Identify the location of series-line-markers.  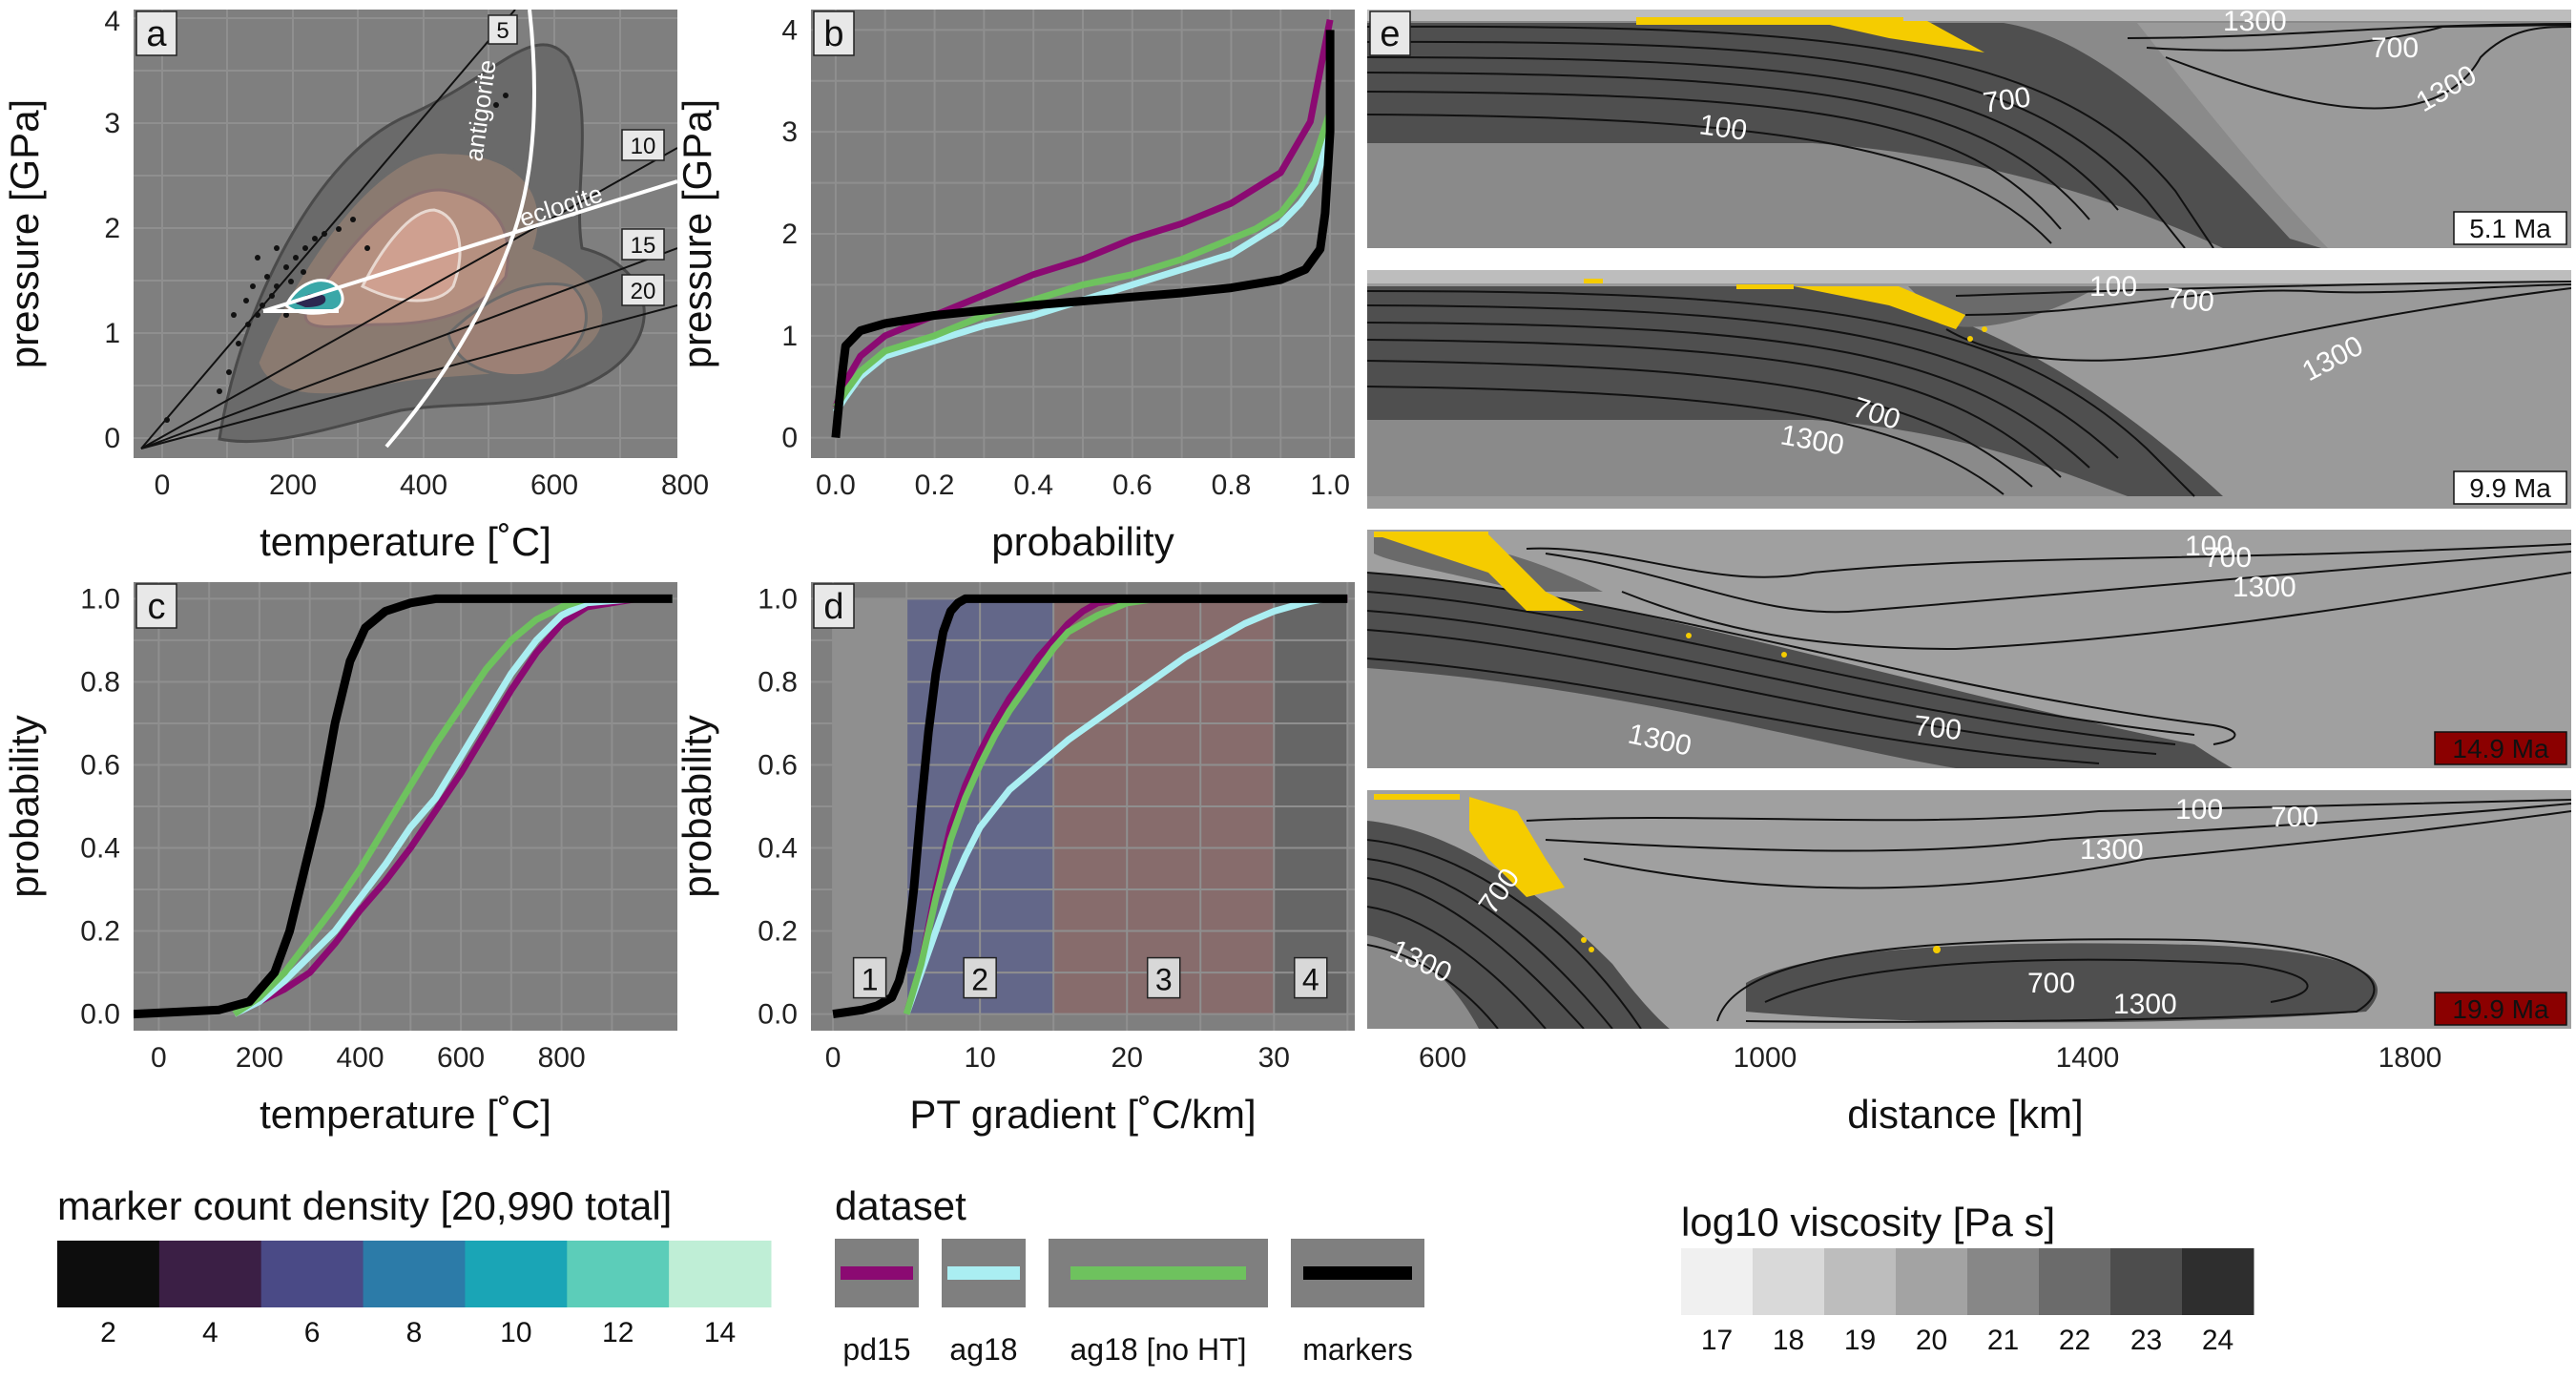
(1090, 806).